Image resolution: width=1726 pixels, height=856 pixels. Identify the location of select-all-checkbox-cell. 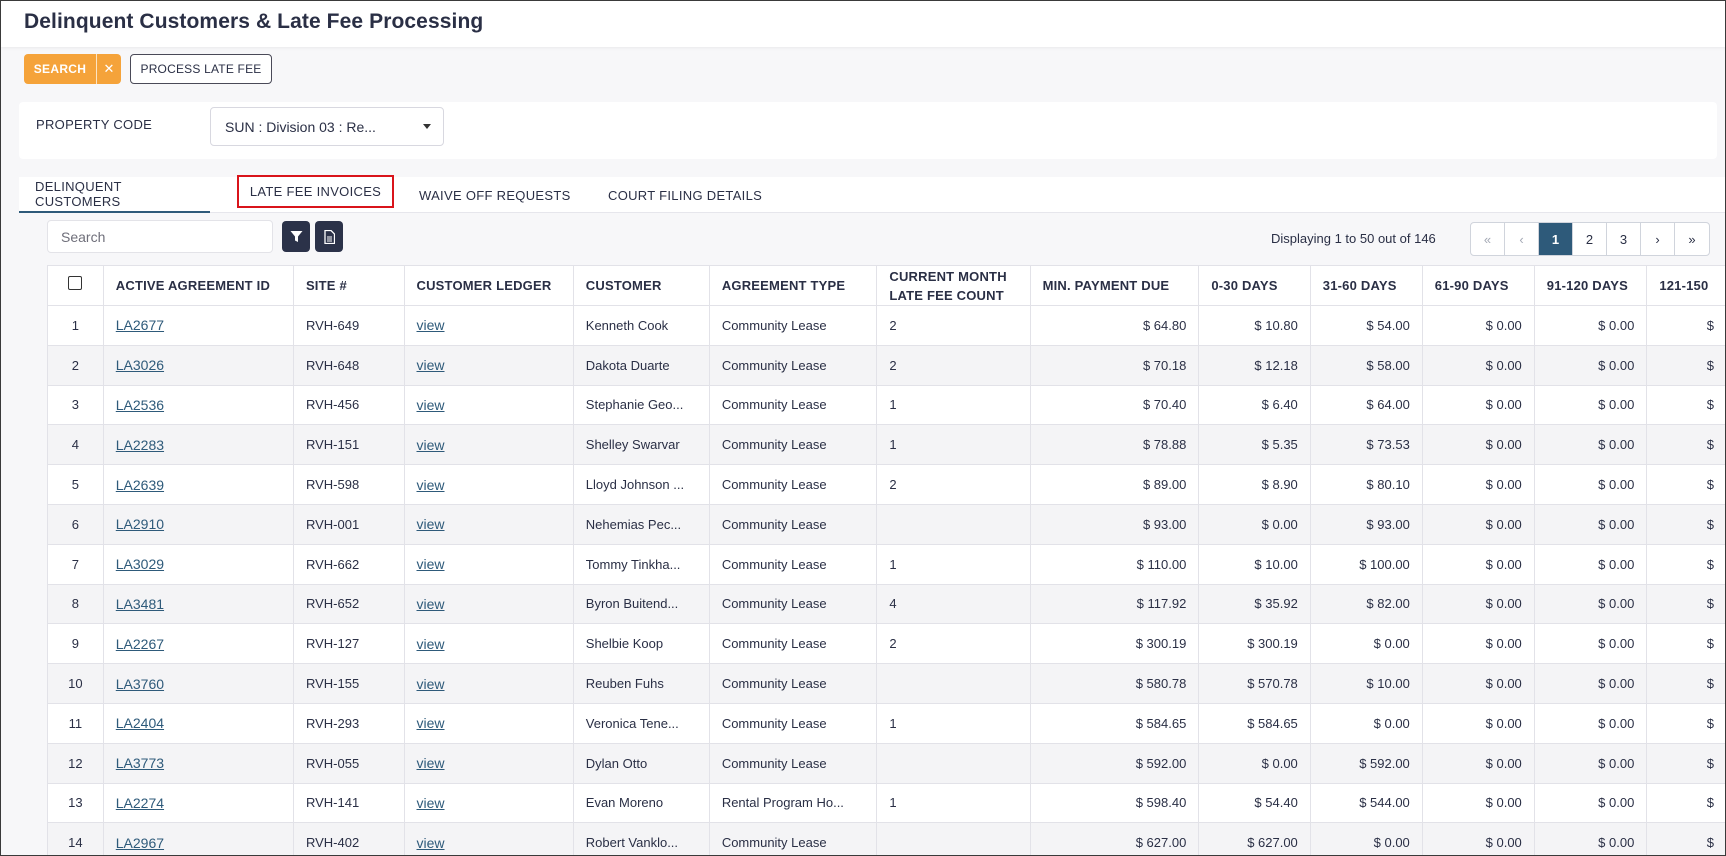
(75, 285).